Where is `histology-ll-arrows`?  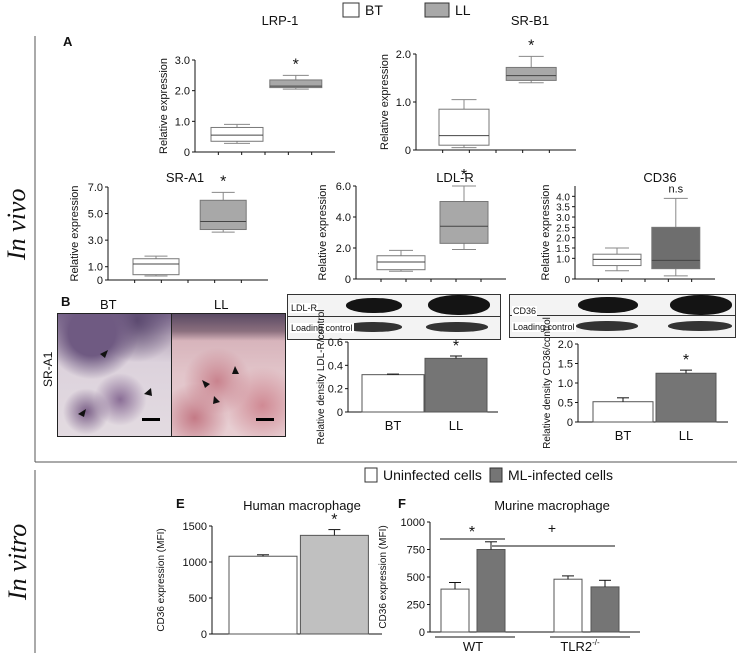 histology-ll-arrows is located at coordinates (238, 393).